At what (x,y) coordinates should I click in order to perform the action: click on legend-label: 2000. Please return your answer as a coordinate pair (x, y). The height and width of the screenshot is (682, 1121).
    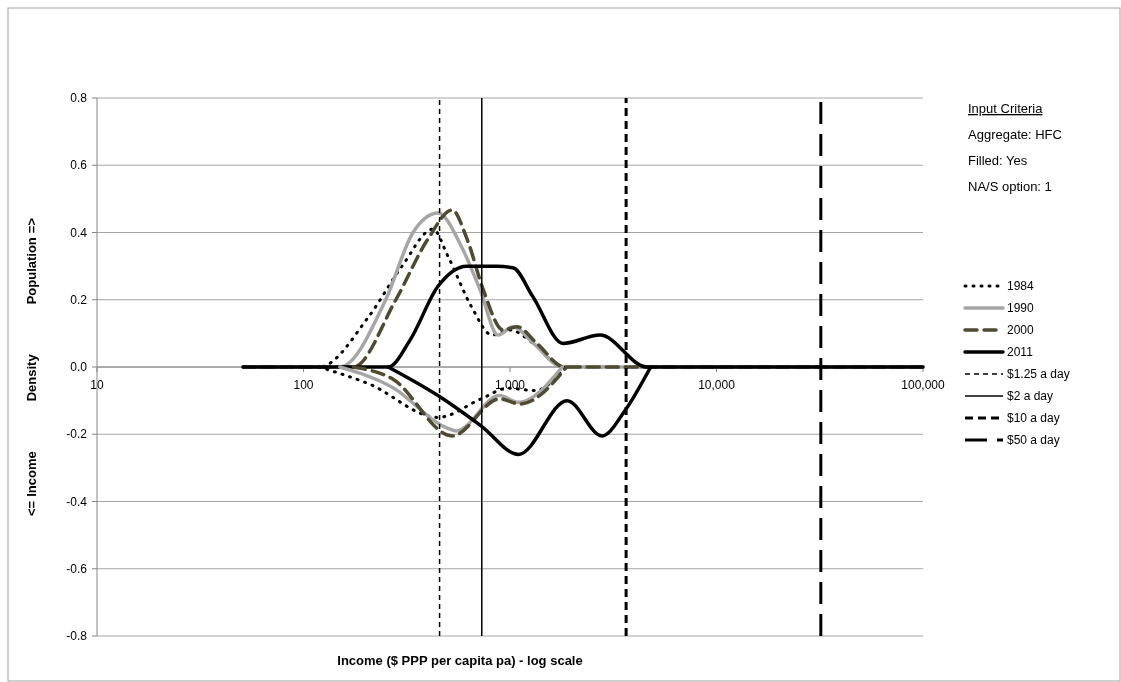
    Looking at the image, I should click on (1021, 330).